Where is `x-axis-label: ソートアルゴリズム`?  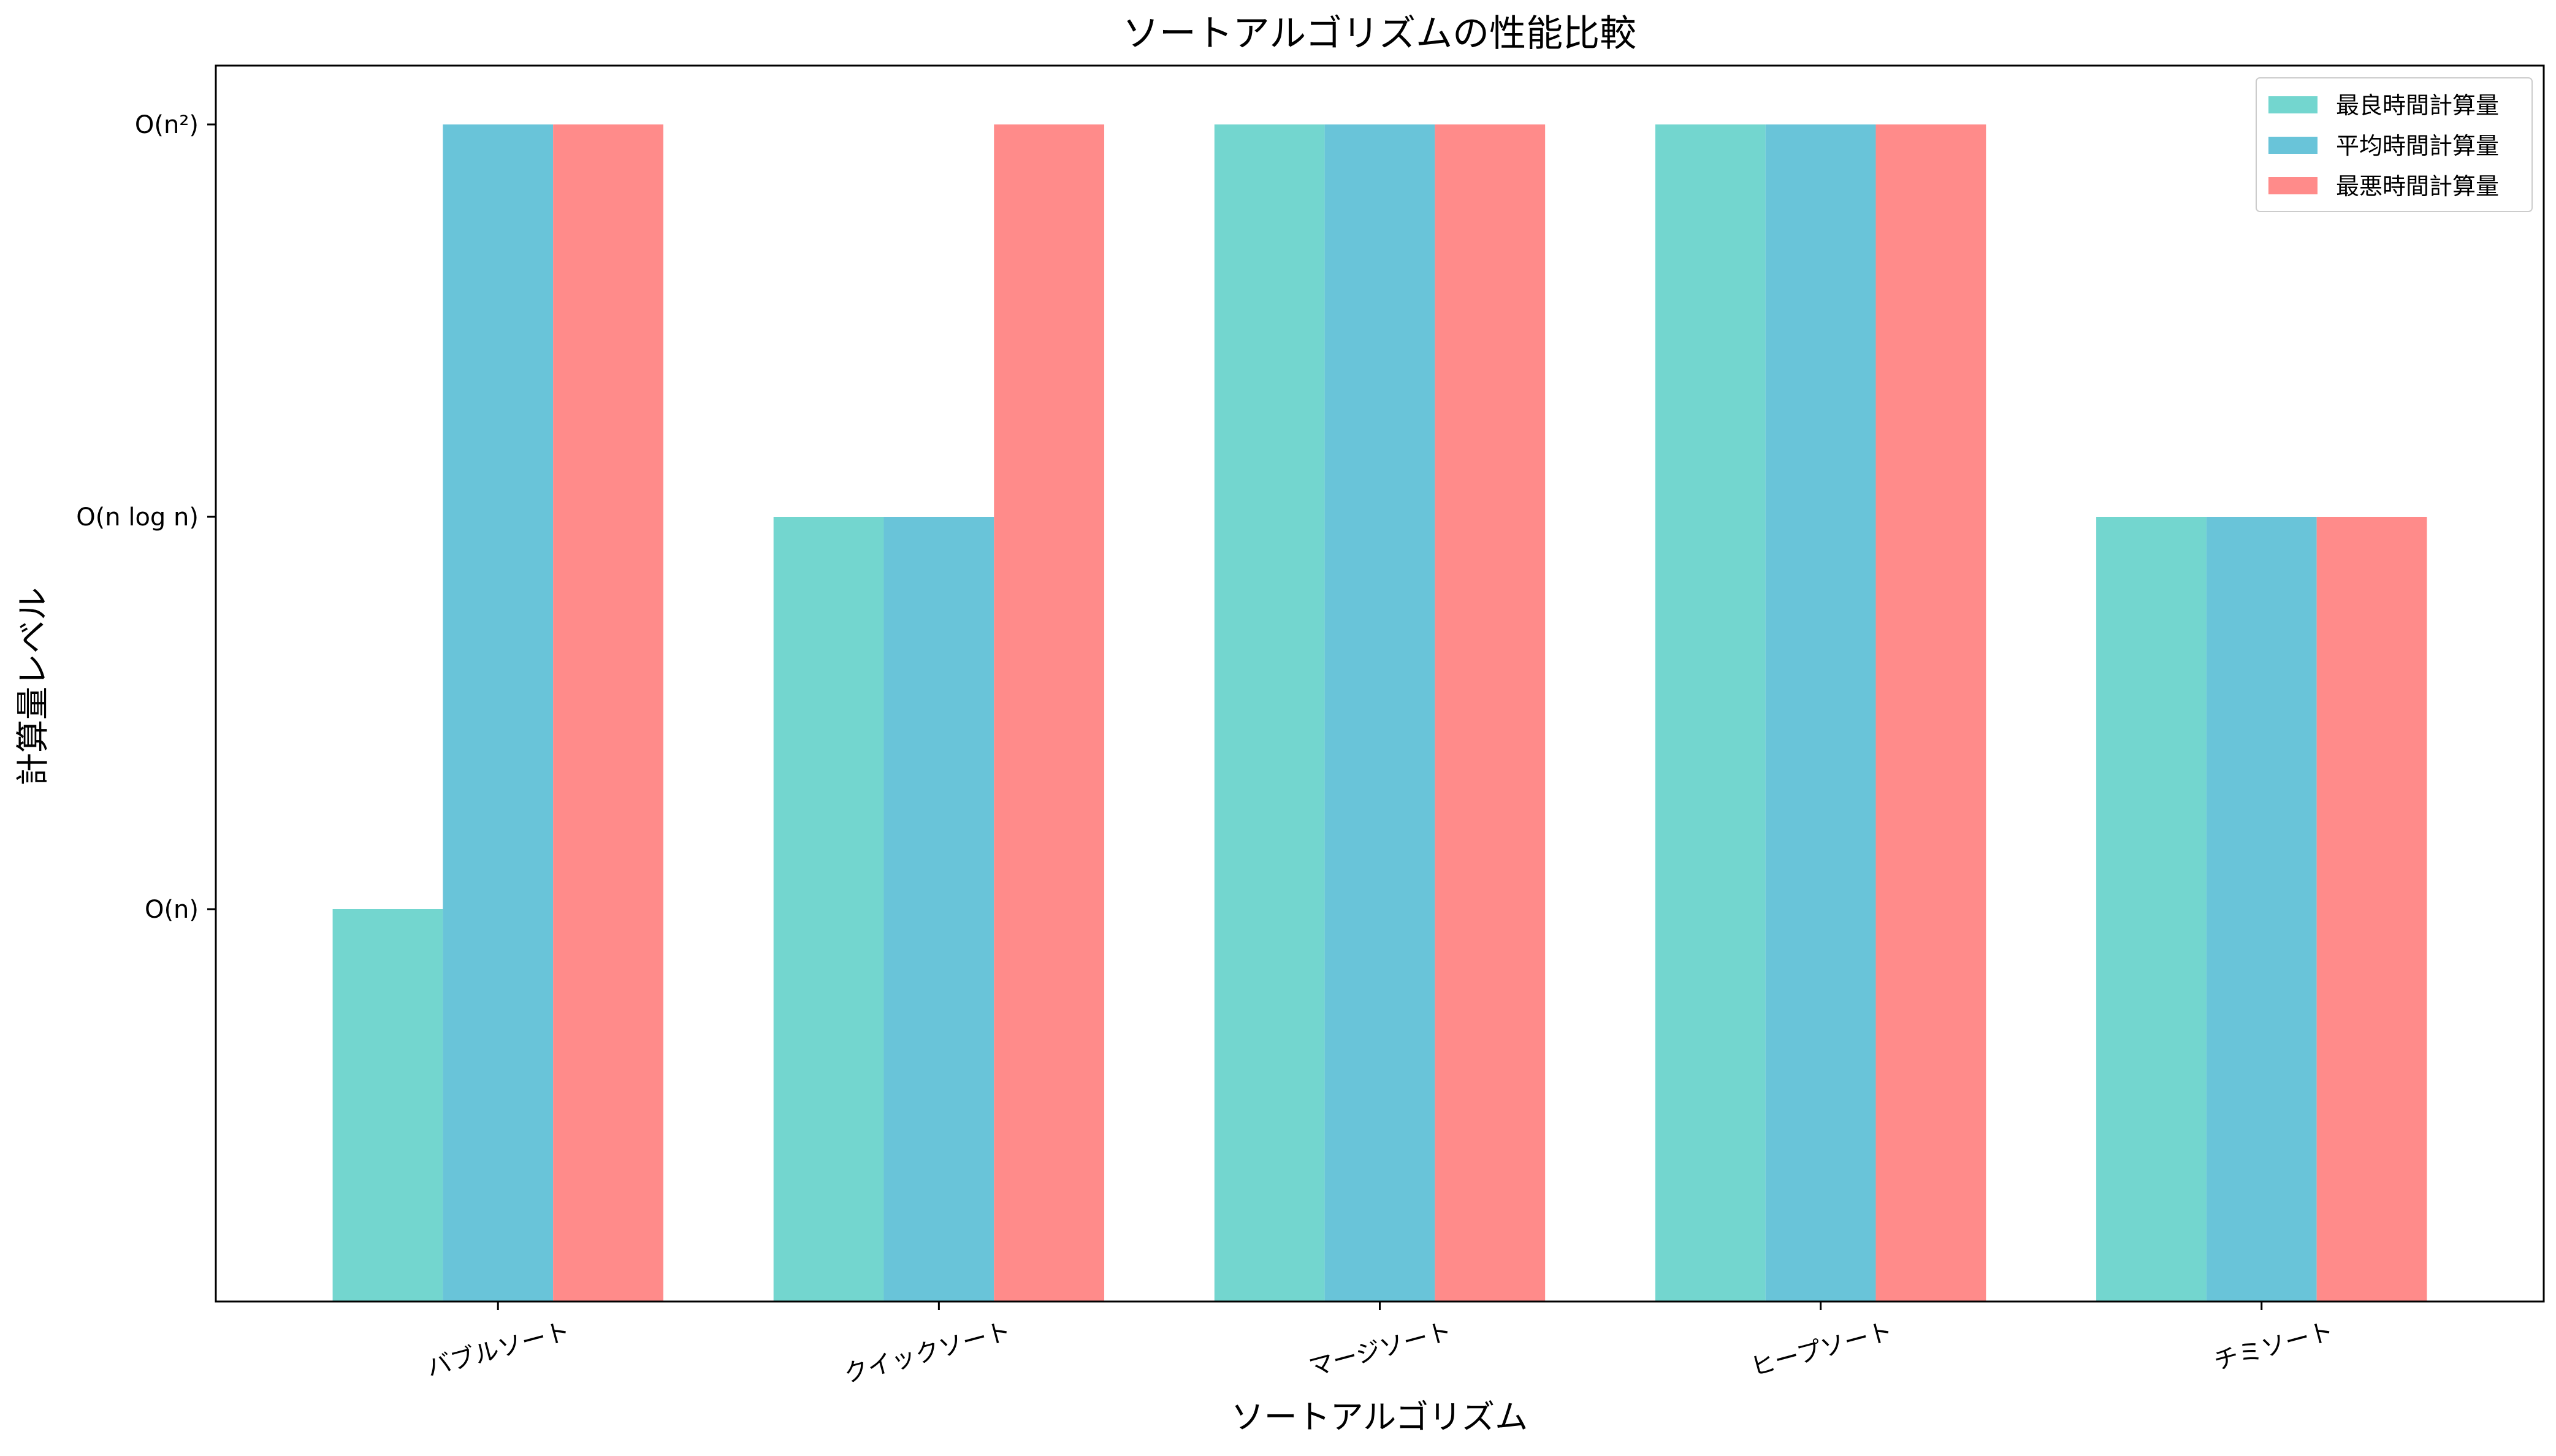 x-axis-label: ソートアルゴリズム is located at coordinates (1379, 1417).